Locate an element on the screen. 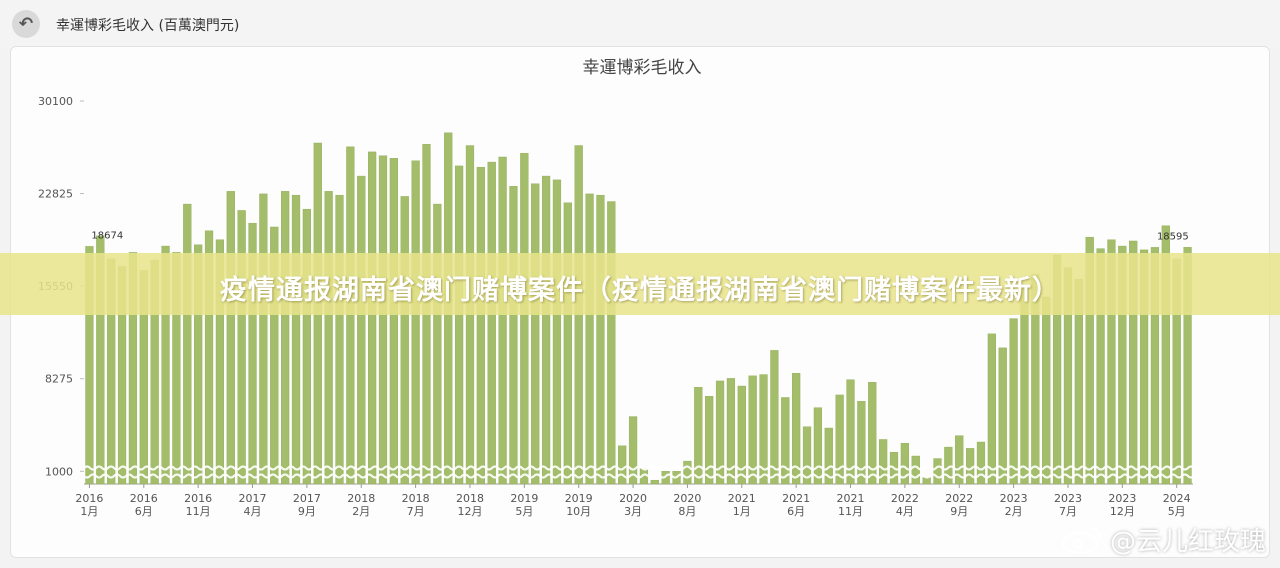  y-tick-label: 8275 is located at coordinates (59, 379).